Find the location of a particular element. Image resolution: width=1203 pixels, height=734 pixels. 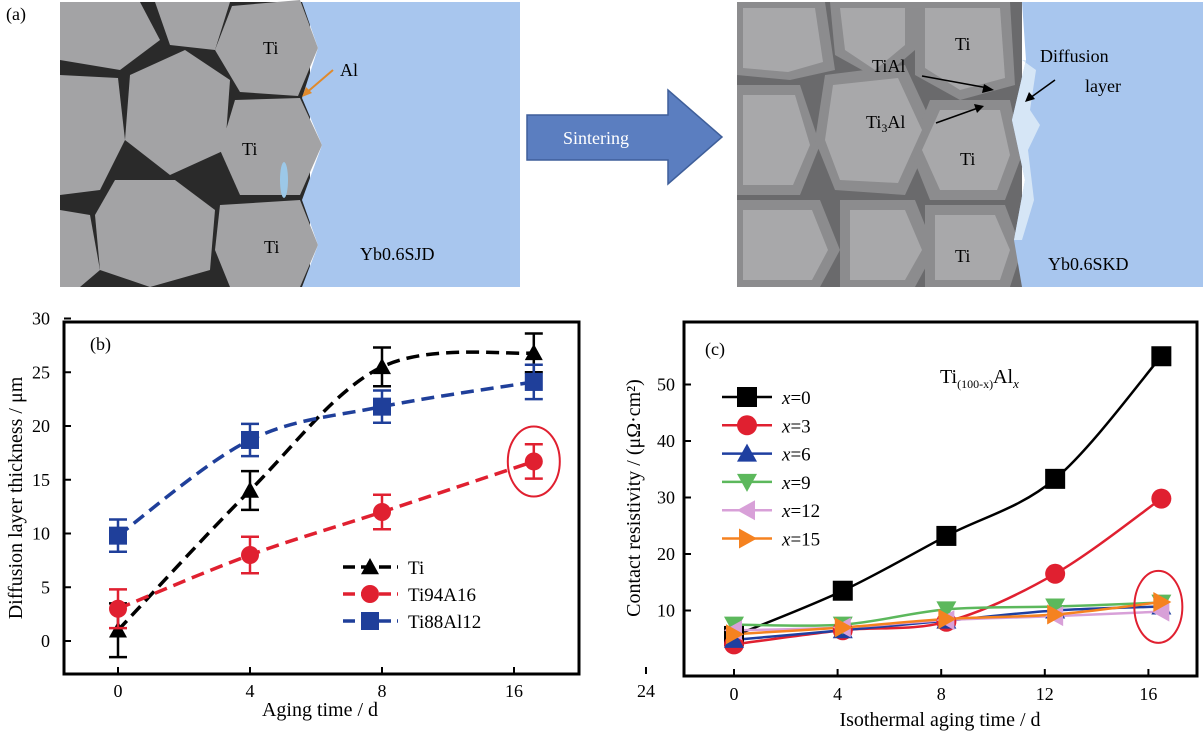

y-tick-label: 15 is located at coordinates (41, 480).